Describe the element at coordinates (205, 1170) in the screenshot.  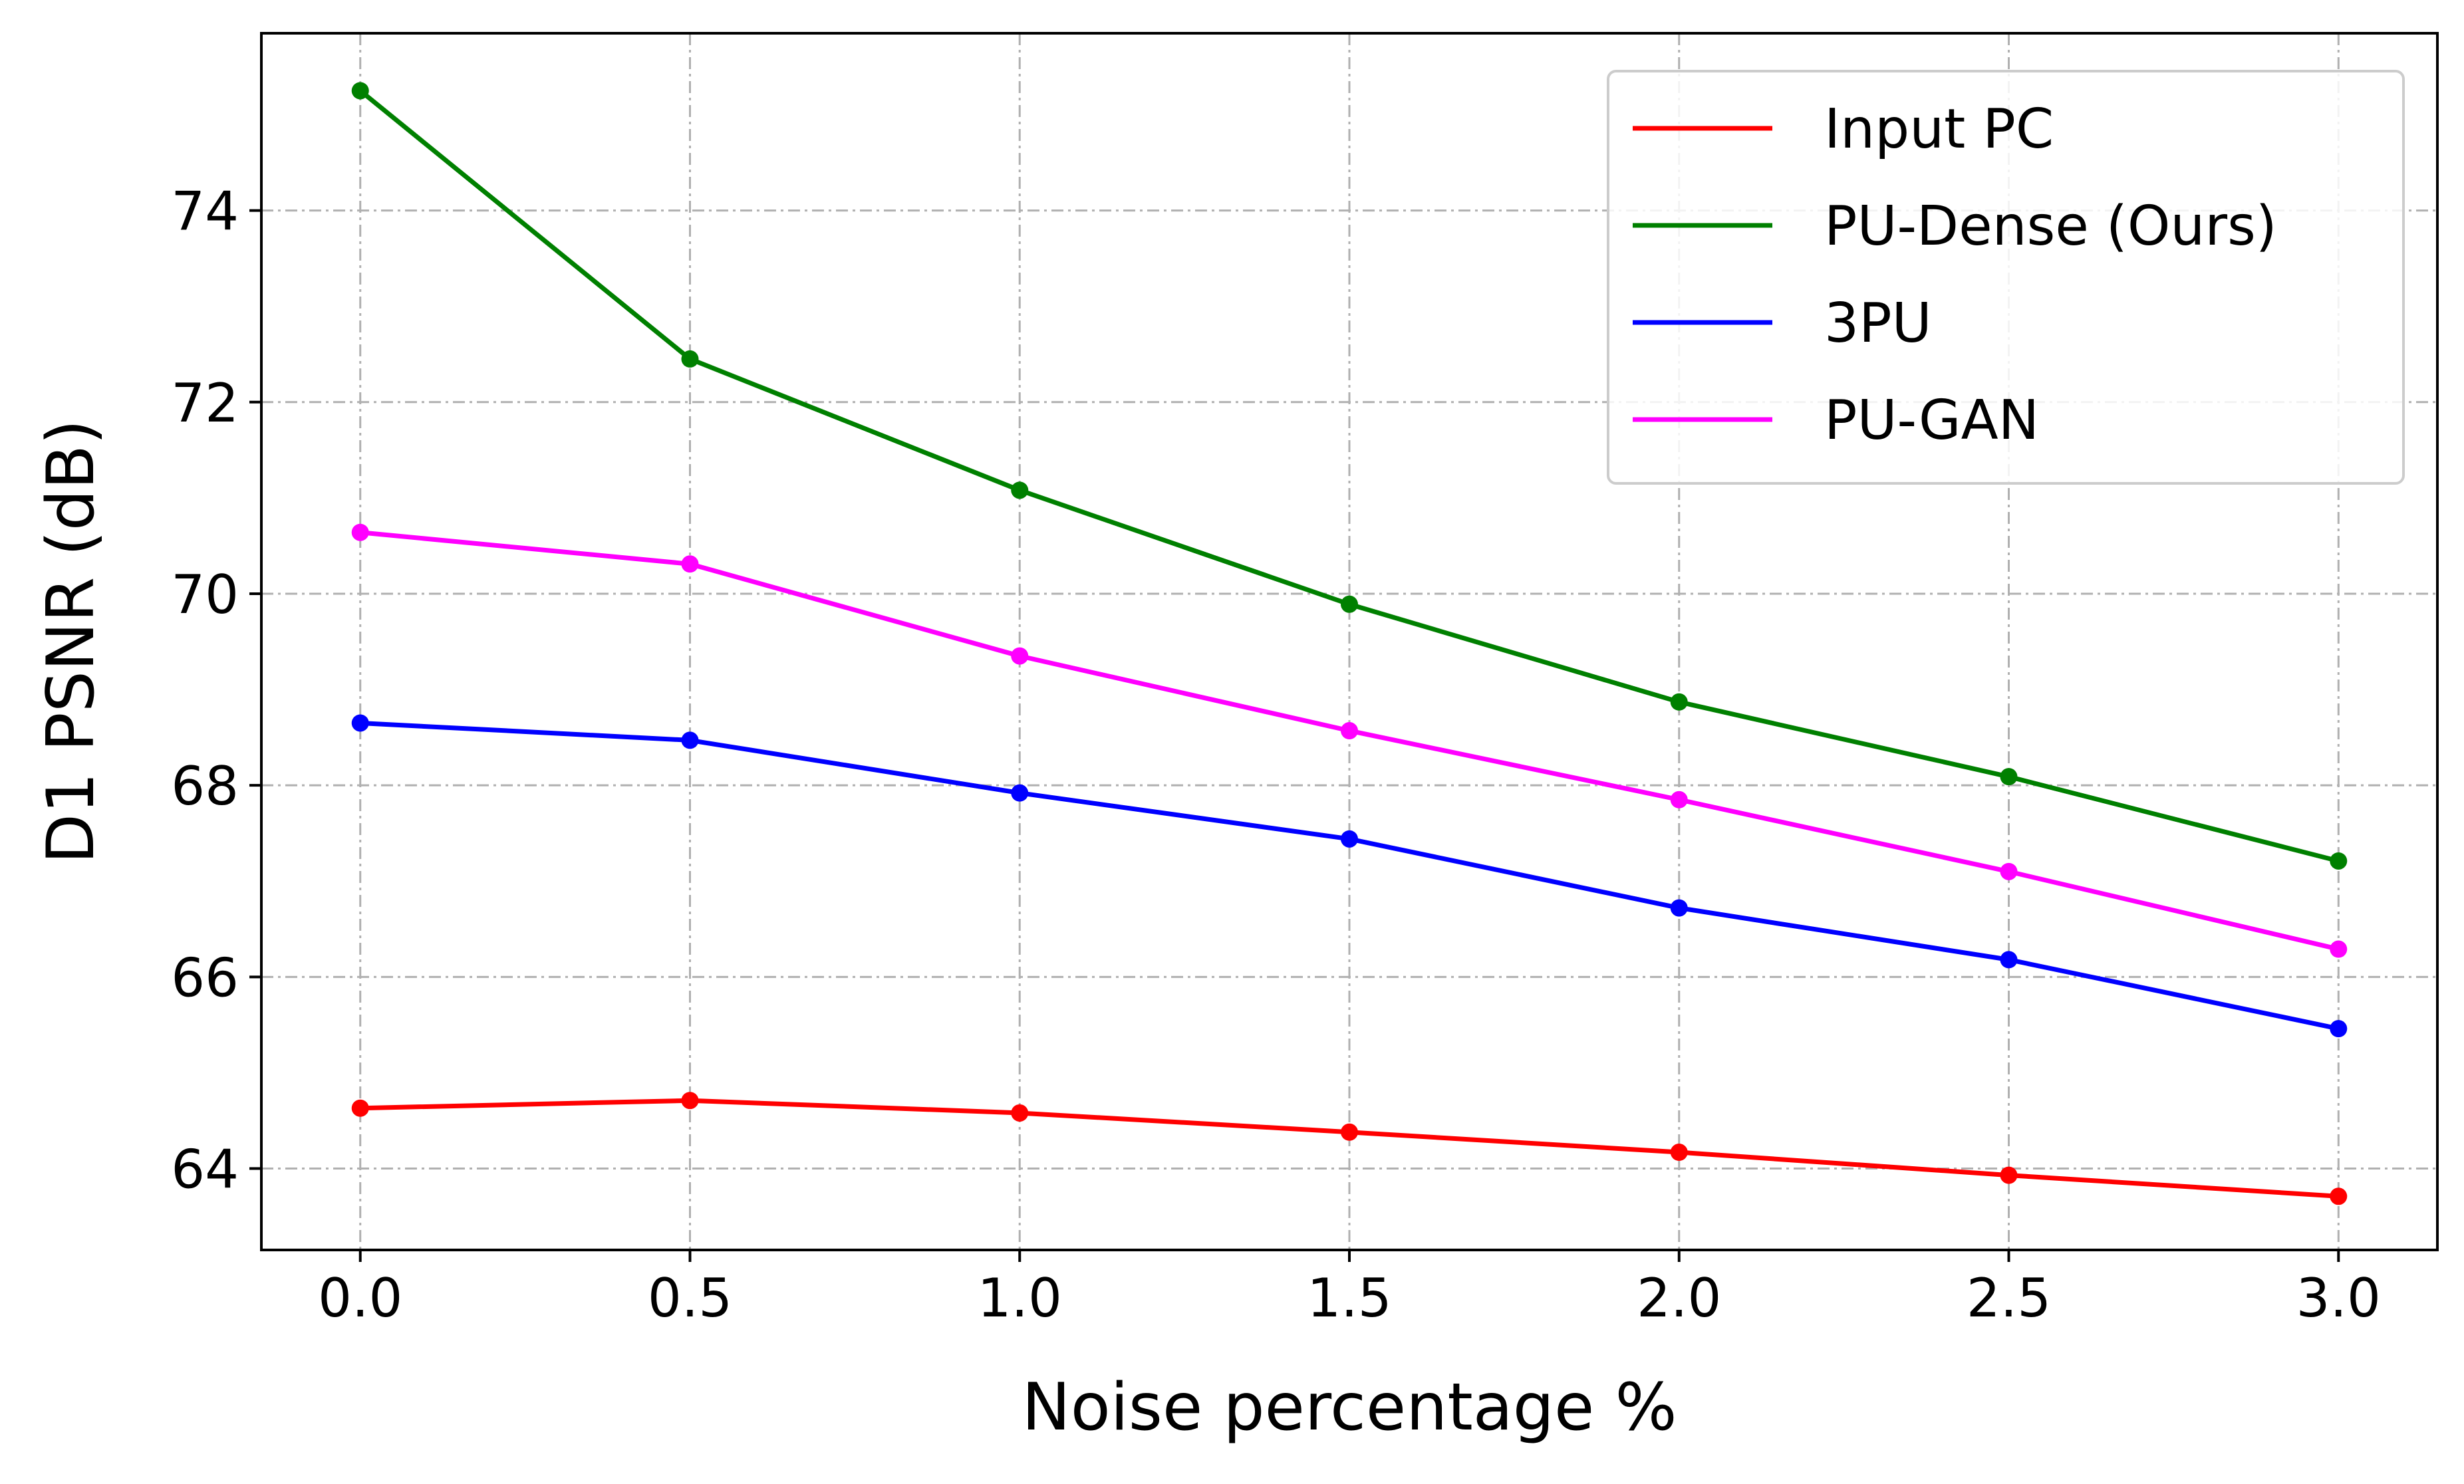
I see `y-tick-label: 64` at that location.